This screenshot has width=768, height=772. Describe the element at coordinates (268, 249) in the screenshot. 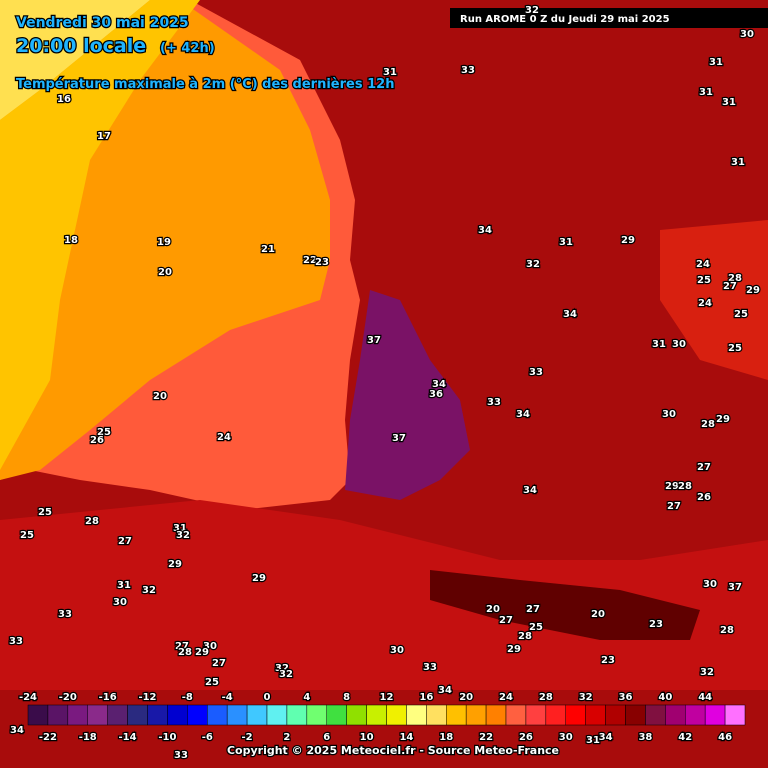

I see `temp-label: 21` at that location.